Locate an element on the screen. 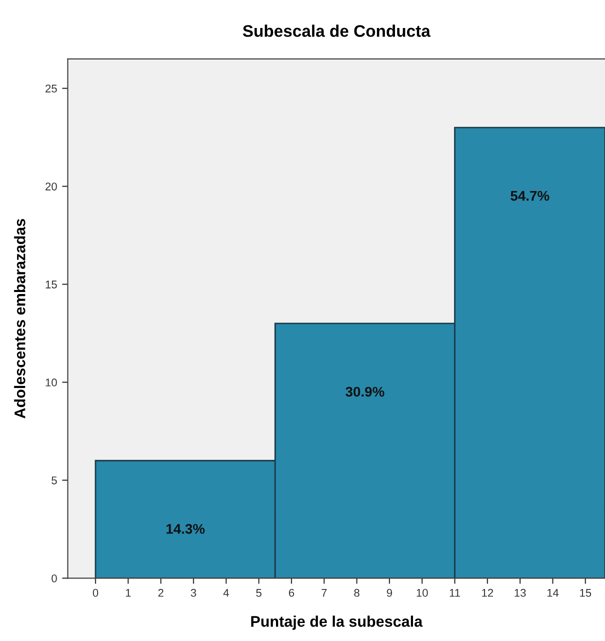  y-axis-title: Adolescentes embarazadas is located at coordinates (20, 318).